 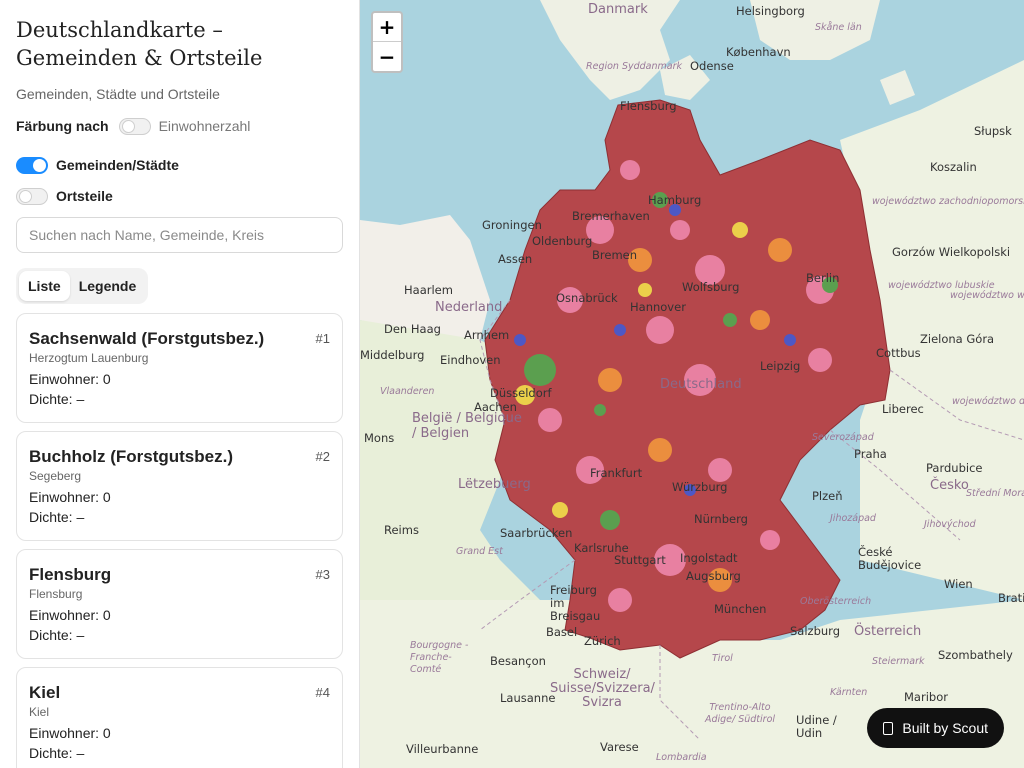 I want to click on page-title: Deutschlandkarte – Gemeinden & Ortsteile, so click(x=139, y=44).